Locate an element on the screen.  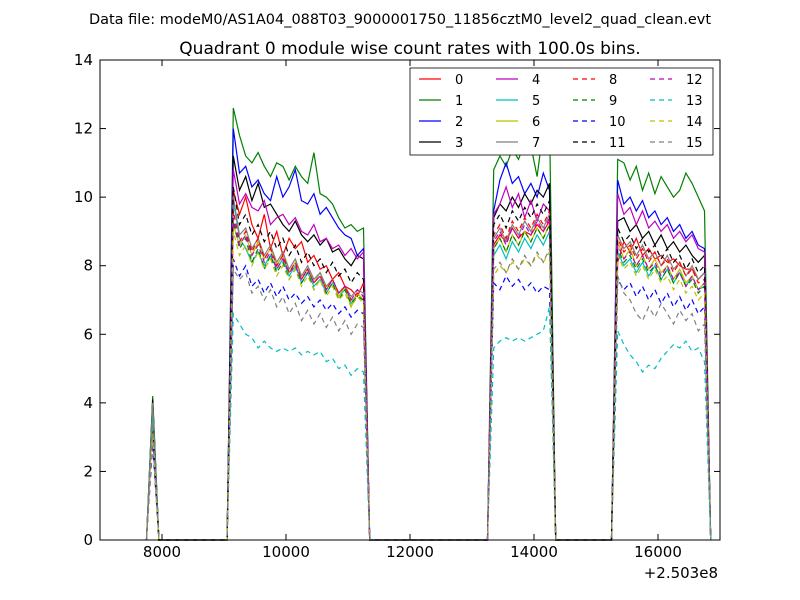
y-tick-label: 0 is located at coordinates (88, 540).